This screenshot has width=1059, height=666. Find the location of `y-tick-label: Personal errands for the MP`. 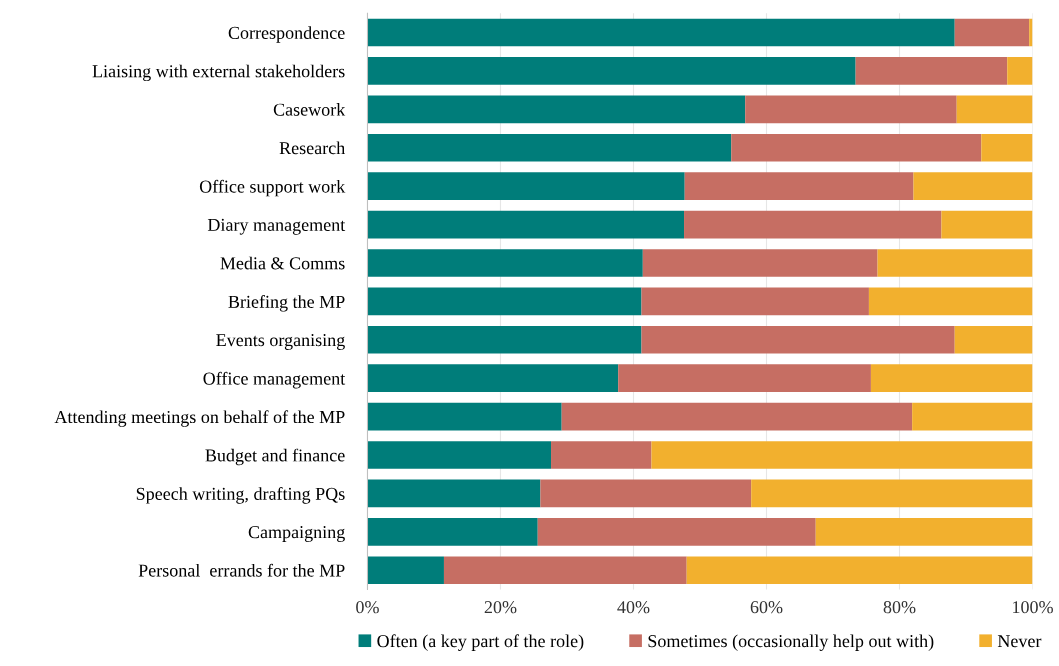

y-tick-label: Personal errands for the MP is located at coordinates (241, 570).